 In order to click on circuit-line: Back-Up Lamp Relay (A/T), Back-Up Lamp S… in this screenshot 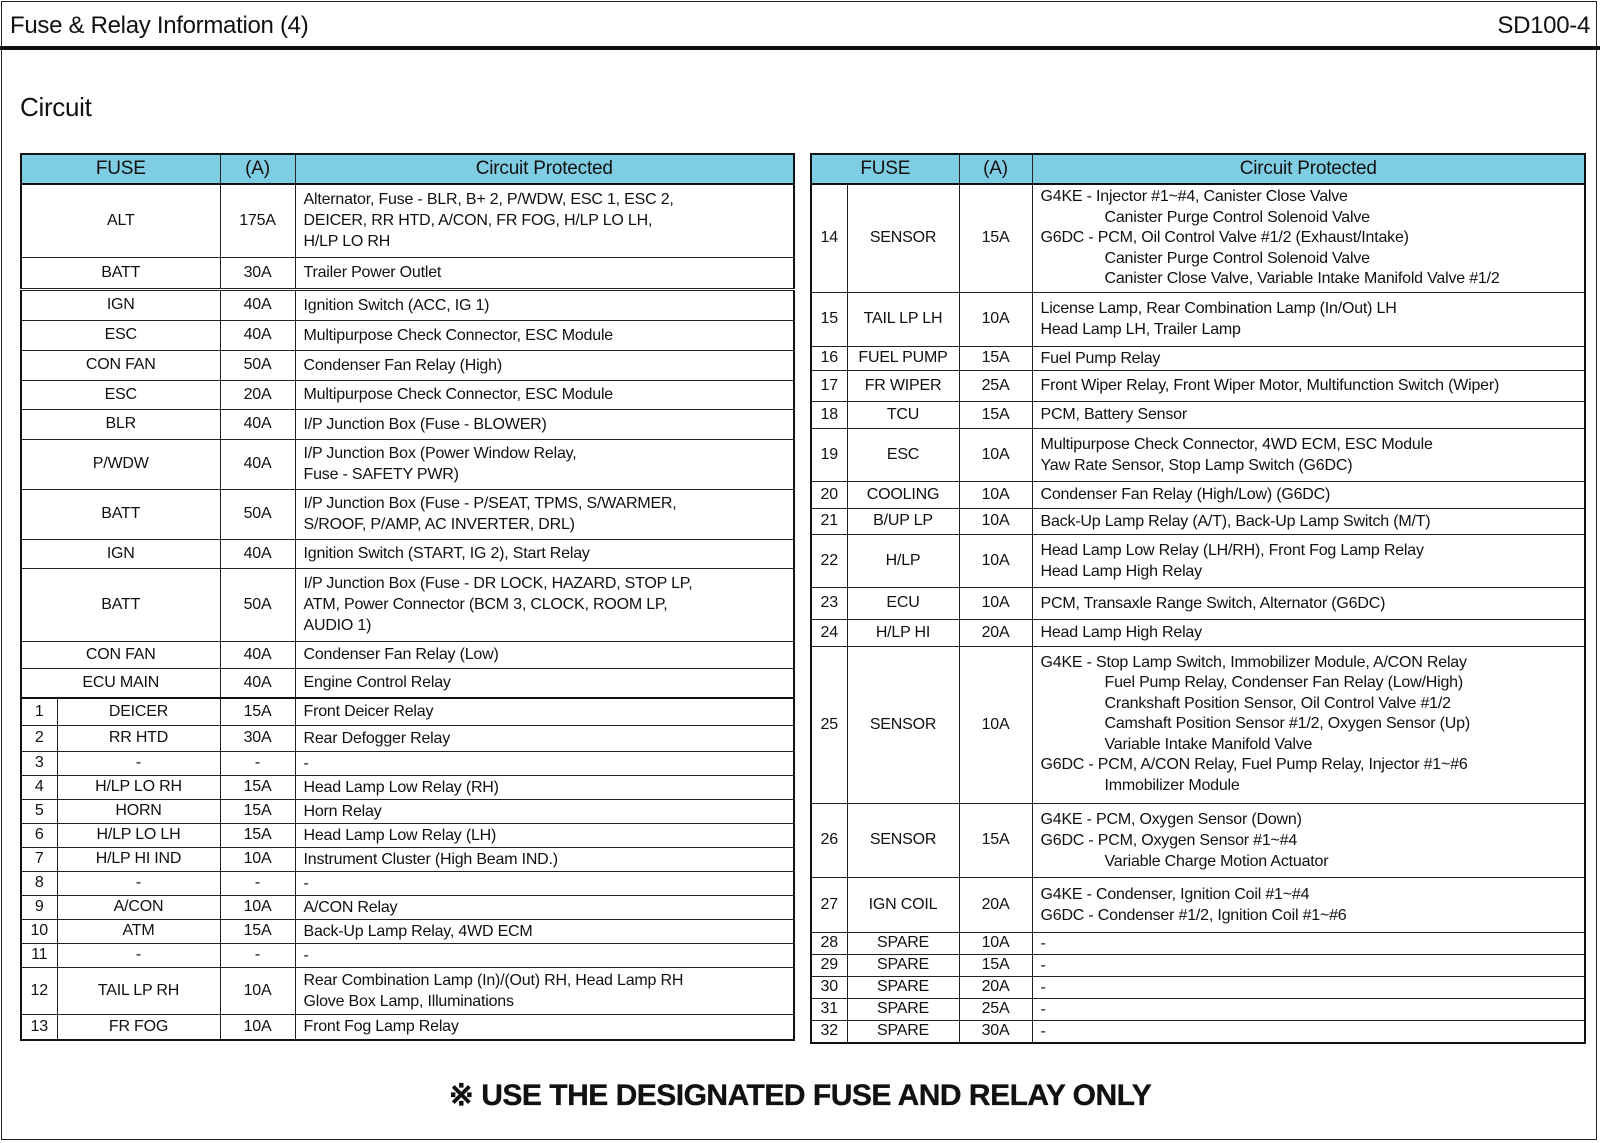, I will do `click(1235, 521)`.